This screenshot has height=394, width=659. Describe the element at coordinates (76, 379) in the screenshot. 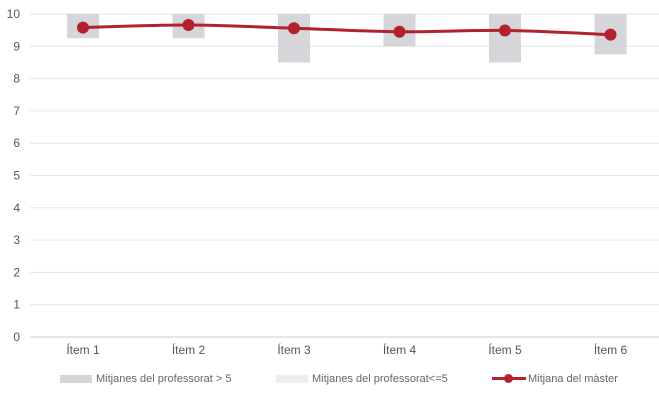

I see `legend-swatch-above5` at that location.